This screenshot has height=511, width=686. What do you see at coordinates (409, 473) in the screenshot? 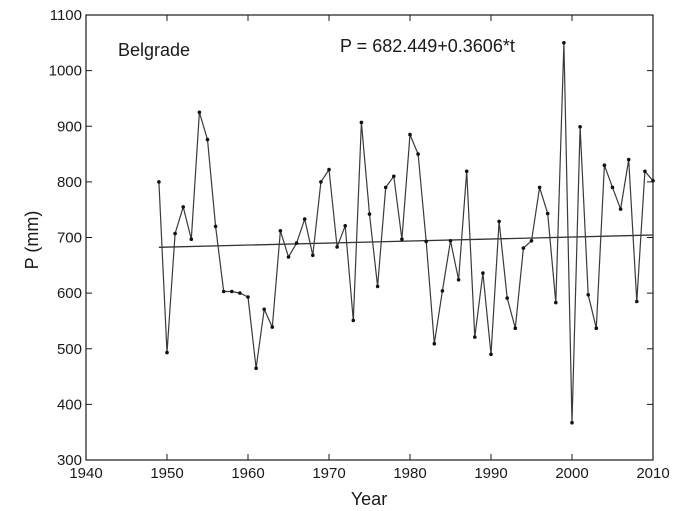
I see `x-tick-label: 1980` at bounding box center [409, 473].